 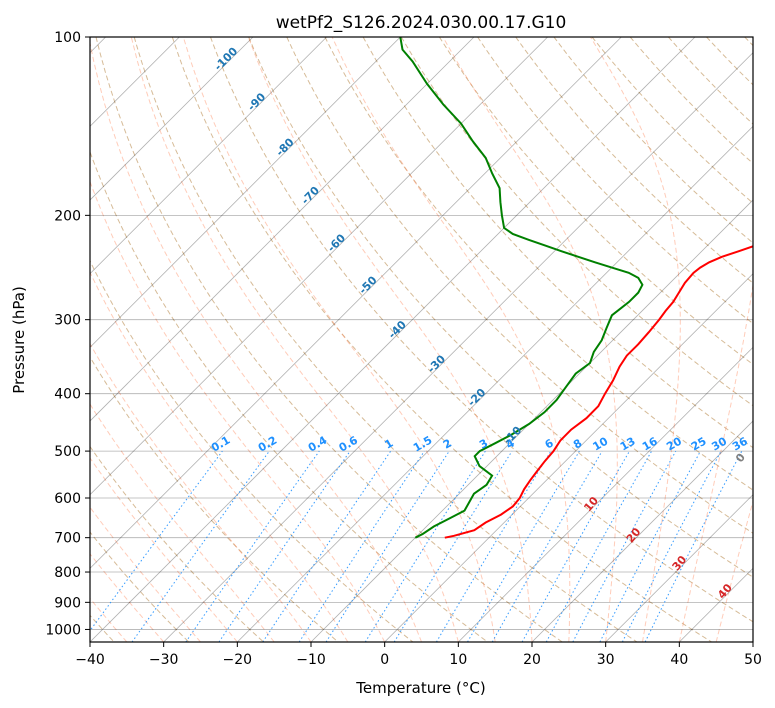 I want to click on x-tick-label: 10, so click(x=458, y=660).